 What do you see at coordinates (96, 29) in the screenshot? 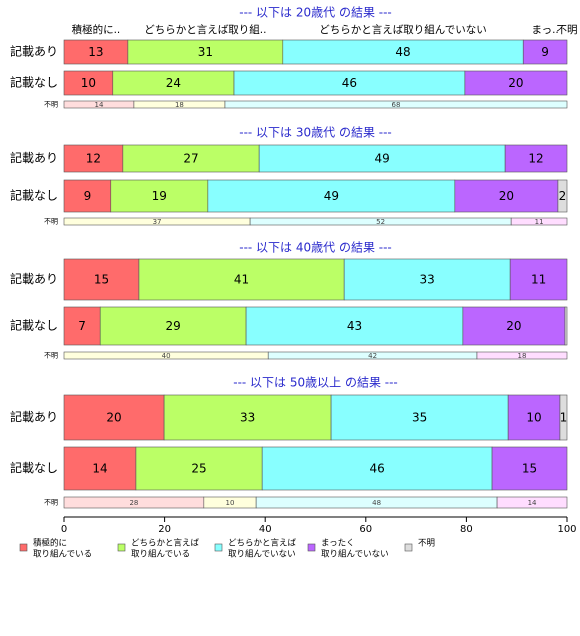
I see `header-label: 積極的に..` at bounding box center [96, 29].